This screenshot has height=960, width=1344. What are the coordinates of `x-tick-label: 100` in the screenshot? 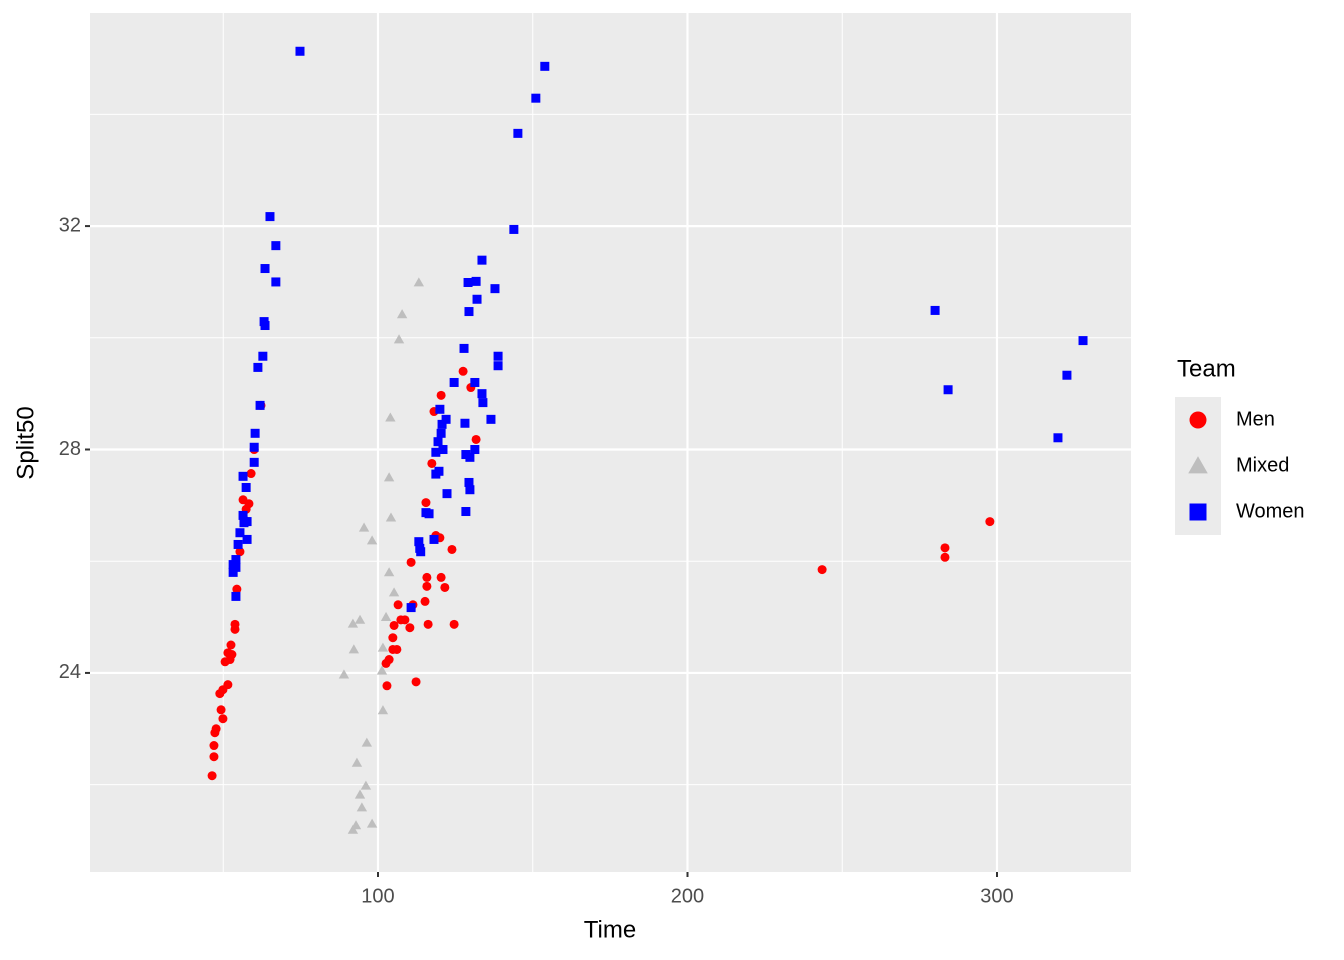 It's located at (377, 896).